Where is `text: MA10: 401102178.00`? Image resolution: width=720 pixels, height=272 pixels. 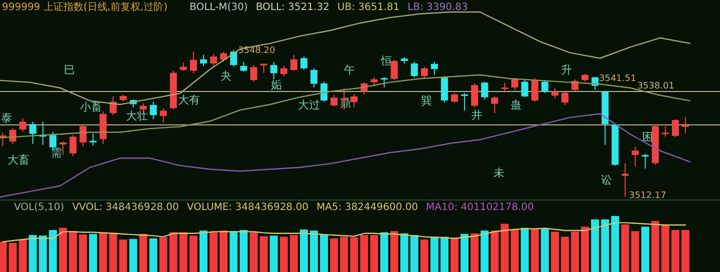
text: MA10: 401102178.00 is located at coordinates (480, 207).